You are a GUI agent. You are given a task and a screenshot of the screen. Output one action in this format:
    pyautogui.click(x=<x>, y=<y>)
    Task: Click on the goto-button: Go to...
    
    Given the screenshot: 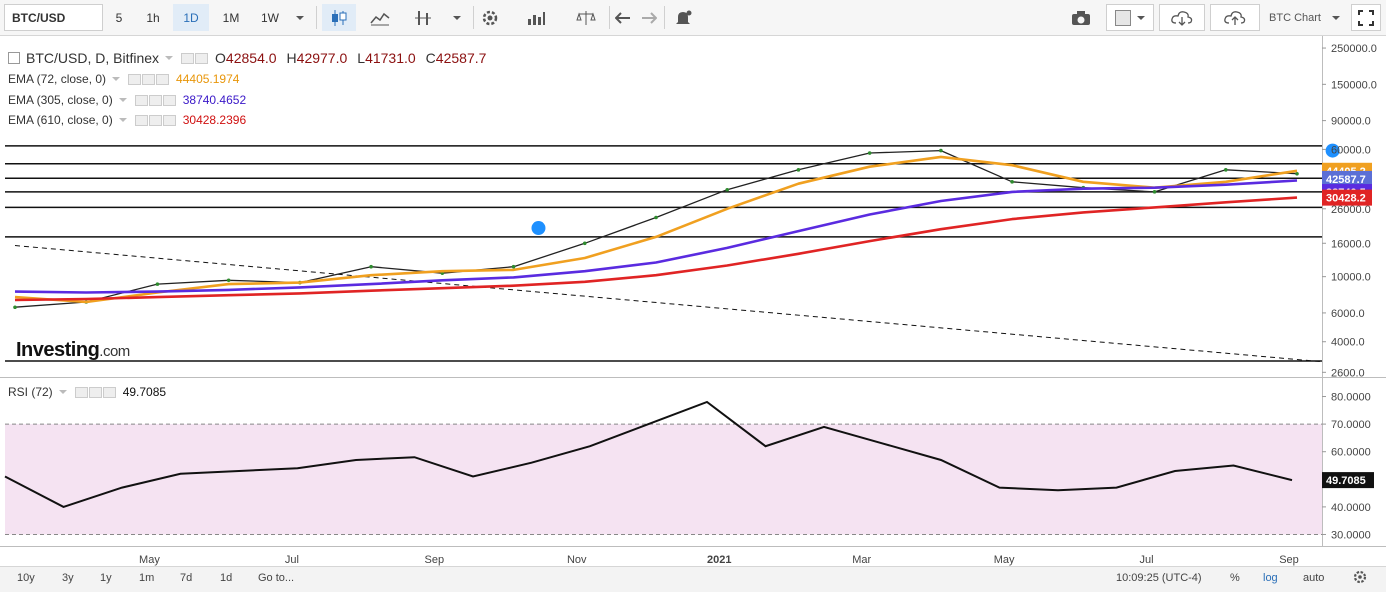 What is the action you would take?
    pyautogui.click(x=276, y=578)
    